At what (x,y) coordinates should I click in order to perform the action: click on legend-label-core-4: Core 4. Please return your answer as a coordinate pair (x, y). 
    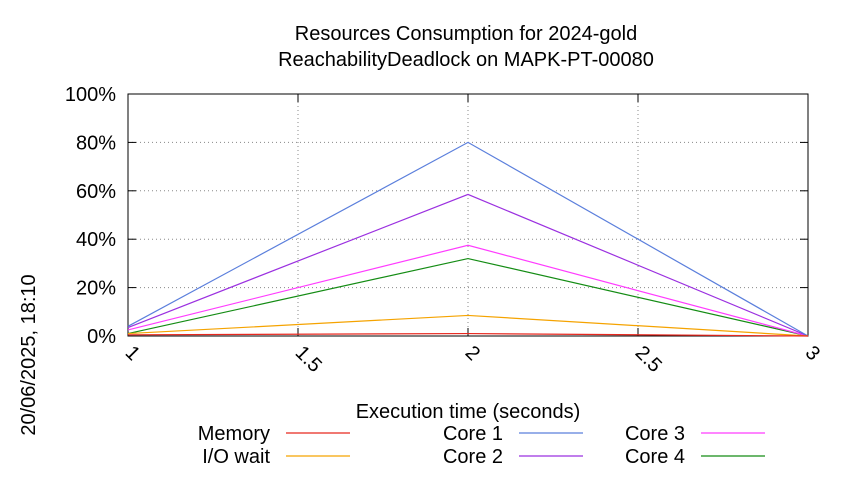
    Looking at the image, I should click on (655, 457).